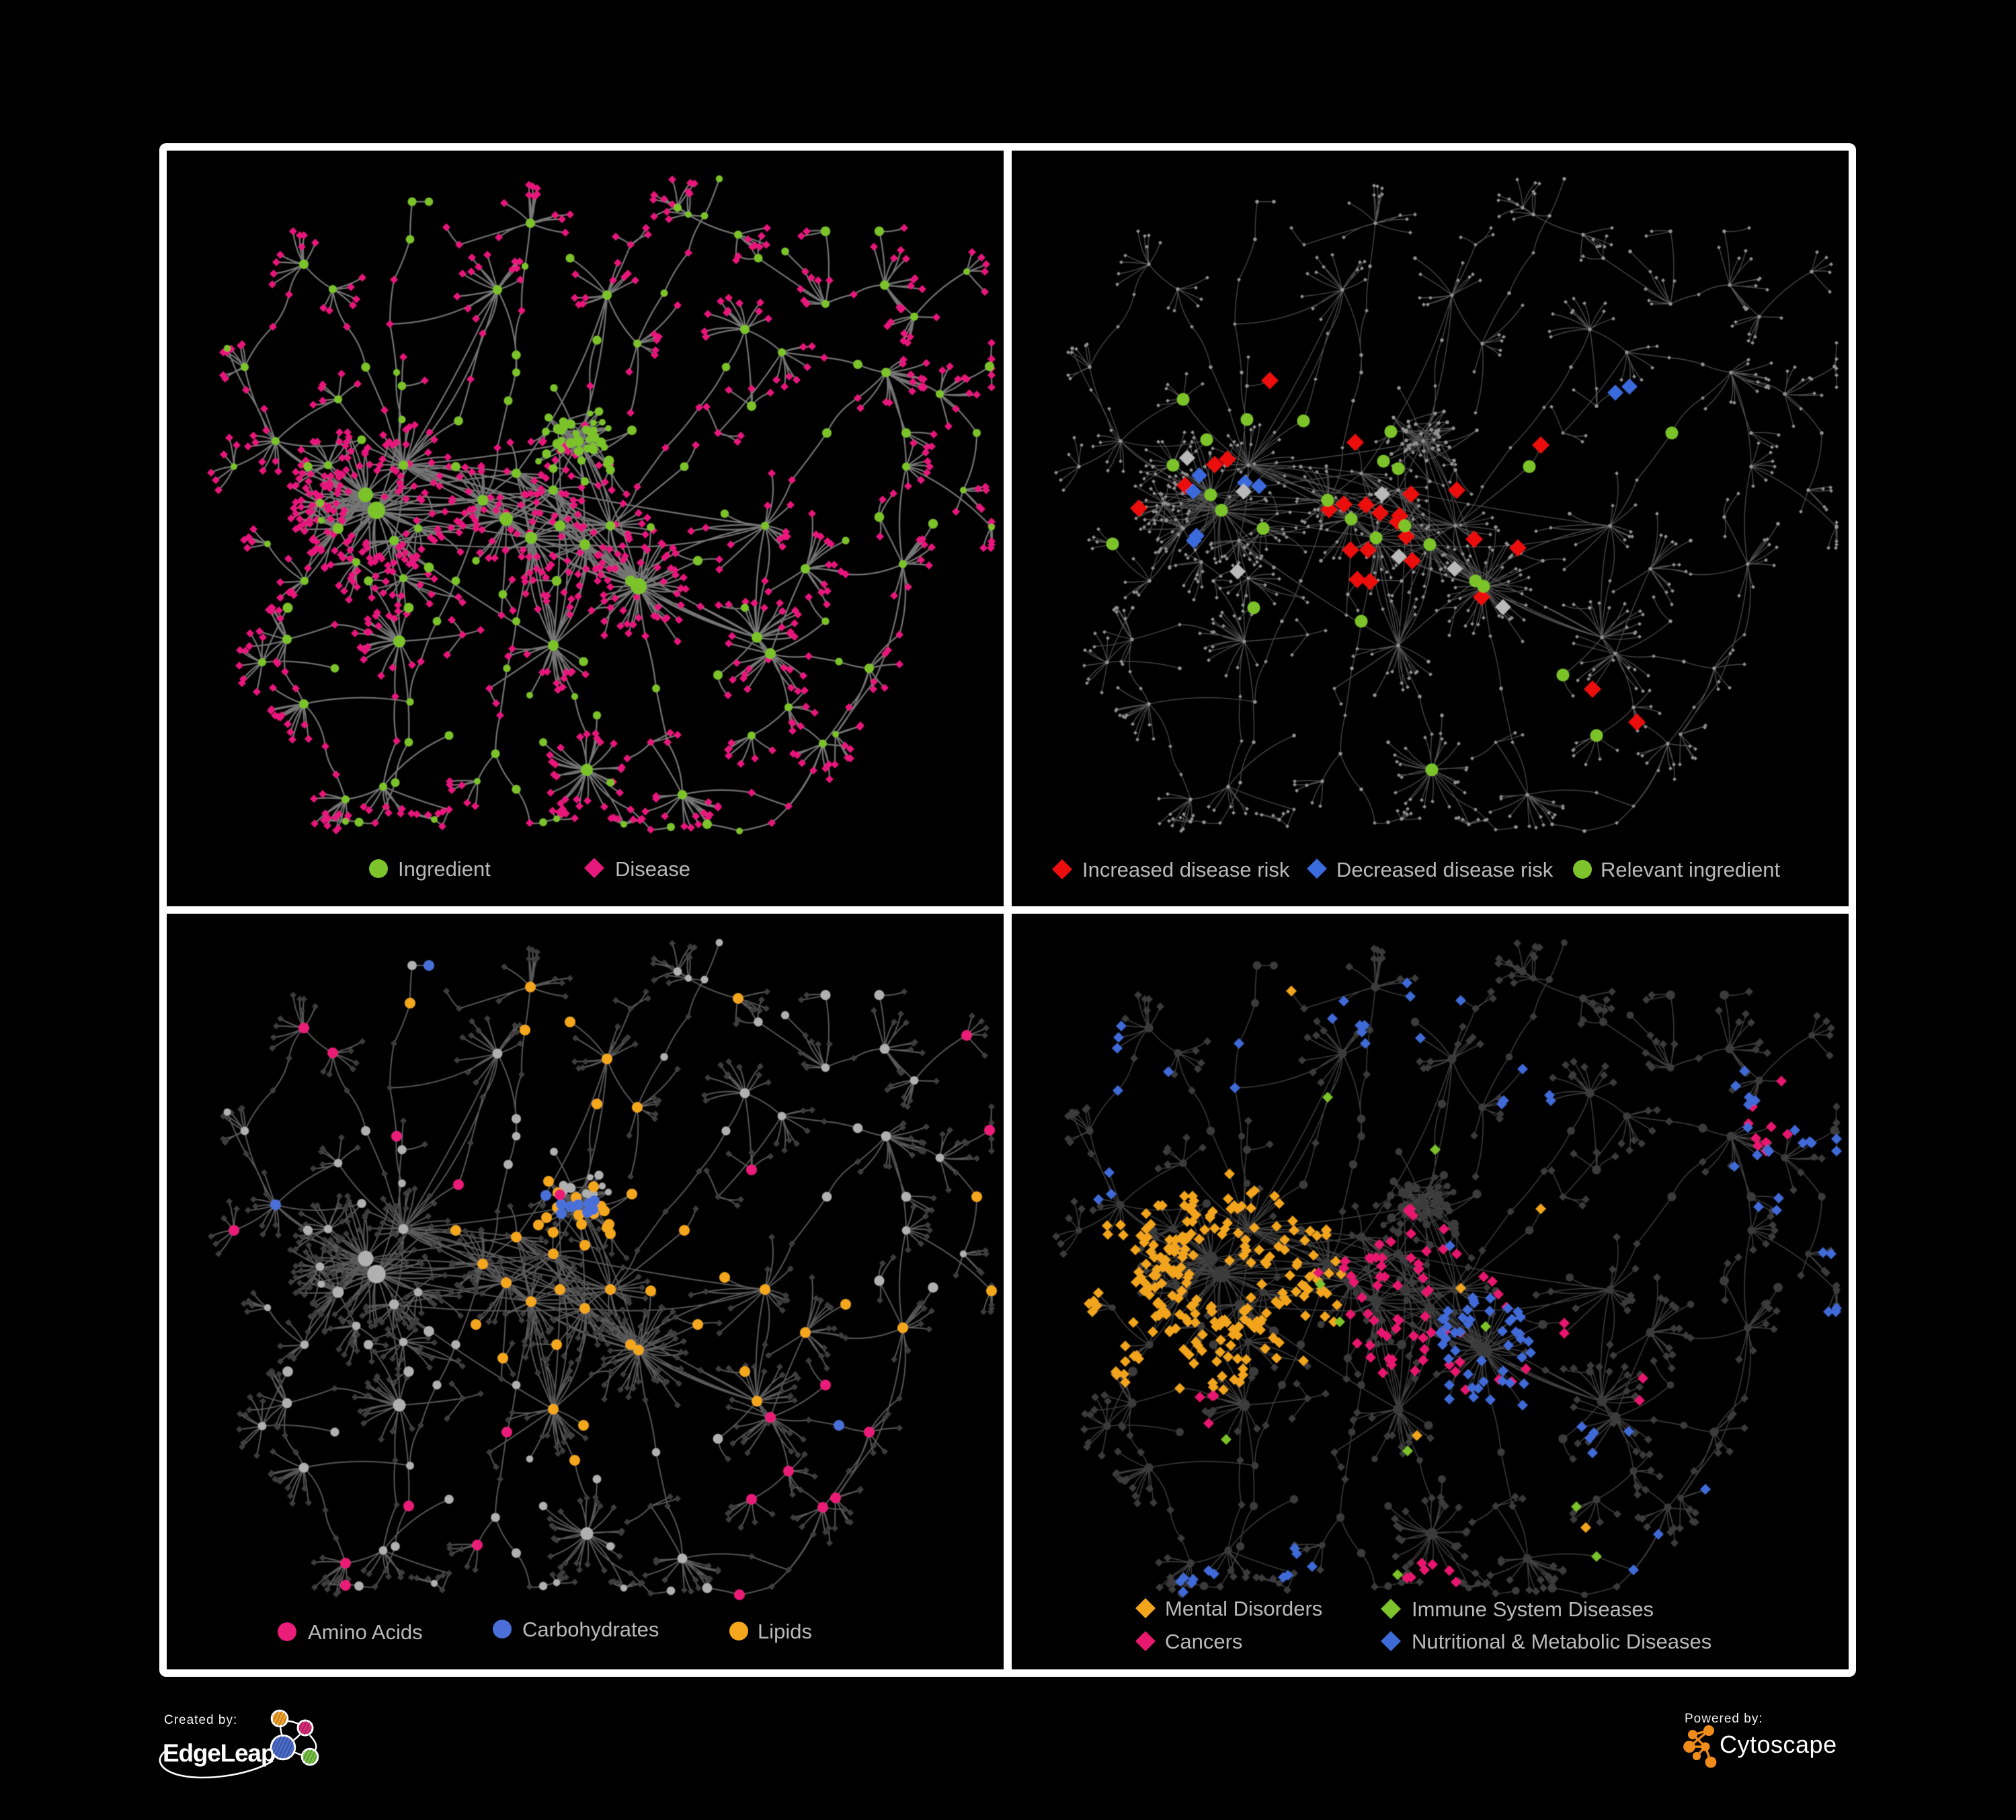 The width and height of the screenshot is (2016, 1820). What do you see at coordinates (219, 1753) in the screenshot?
I see `svg-text: EdgeLeap` at bounding box center [219, 1753].